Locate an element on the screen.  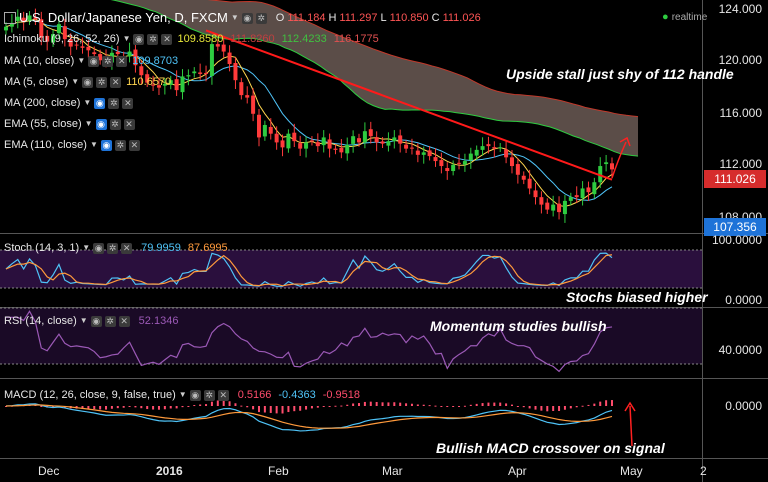
indicator-label: EMA (55, close) is located at coordinates (43, 124).